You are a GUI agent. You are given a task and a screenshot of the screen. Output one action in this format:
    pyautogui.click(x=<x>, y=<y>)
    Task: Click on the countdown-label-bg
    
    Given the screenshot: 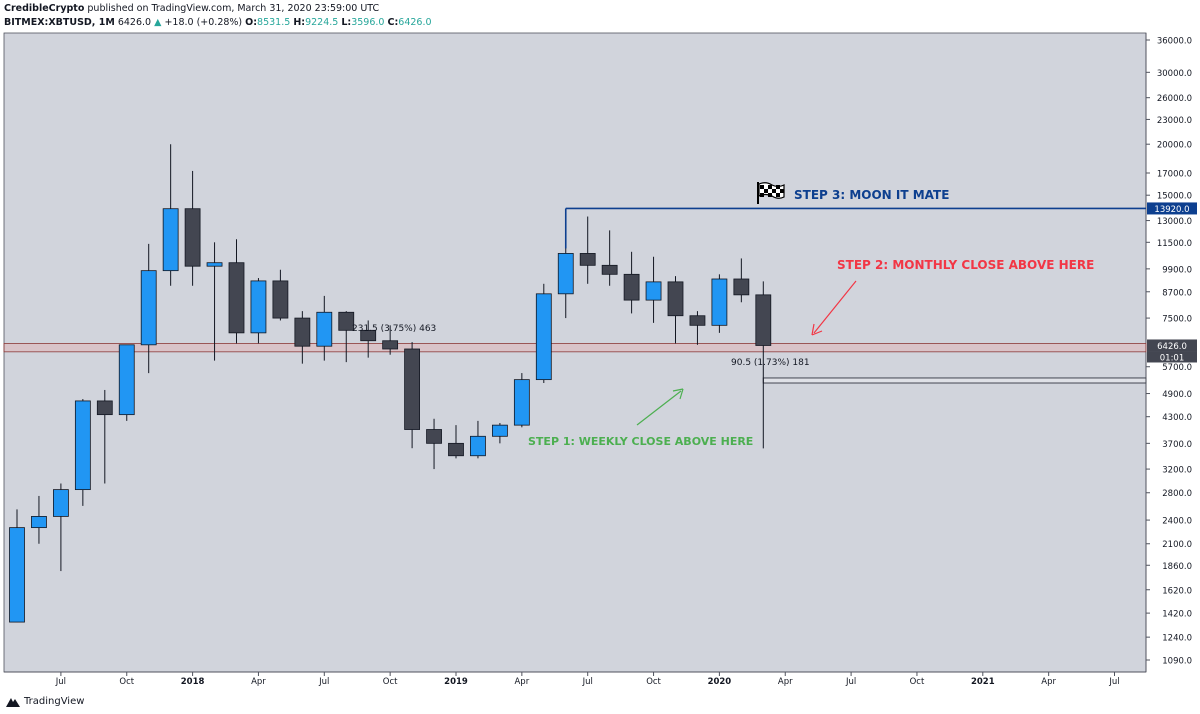 What is the action you would take?
    pyautogui.click(x=1172, y=357)
    